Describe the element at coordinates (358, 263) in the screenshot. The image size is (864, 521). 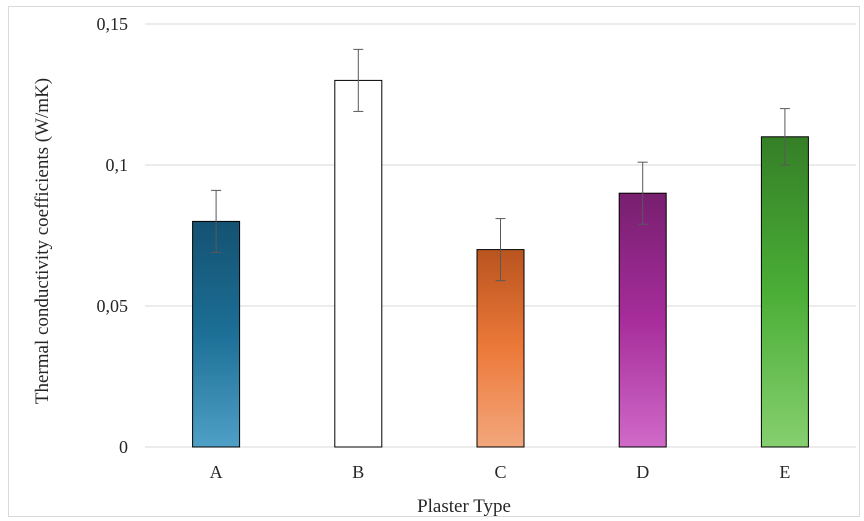
I see `bar-b` at that location.